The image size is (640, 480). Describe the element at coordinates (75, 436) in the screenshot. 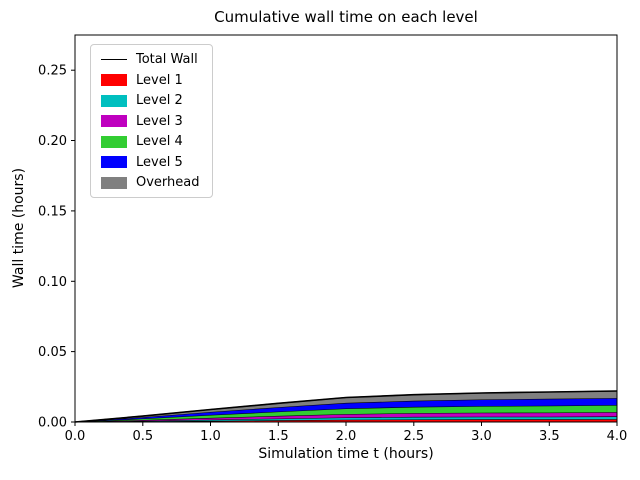

I see `x-tick-label: 0.0` at that location.